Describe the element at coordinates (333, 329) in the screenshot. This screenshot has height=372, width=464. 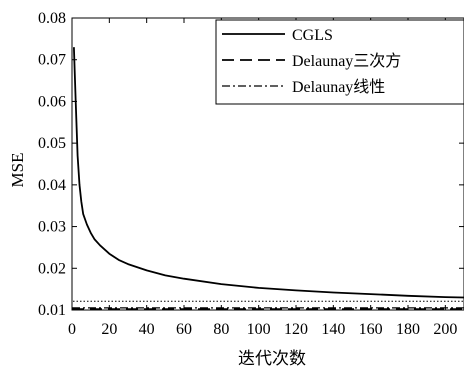
I see `x-tick-label: 140` at that location.